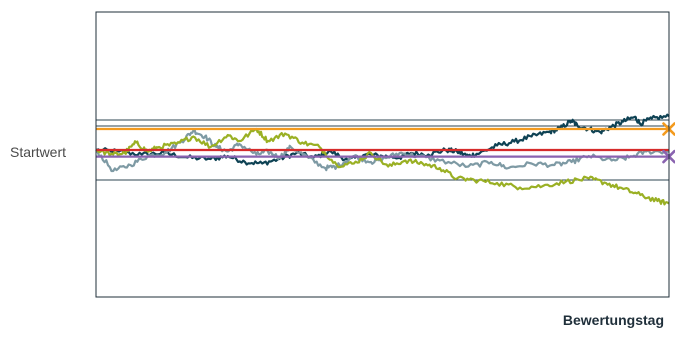 This screenshot has width=675, height=340. Describe the element at coordinates (38, 152) in the screenshot. I see `y-tick-label-startwert: Startwert` at that location.